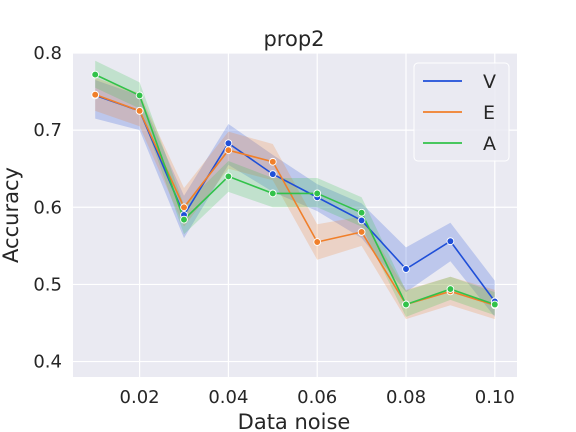  Describe the element at coordinates (294, 421) in the screenshot. I see `x-axis-label: Data noise` at that location.